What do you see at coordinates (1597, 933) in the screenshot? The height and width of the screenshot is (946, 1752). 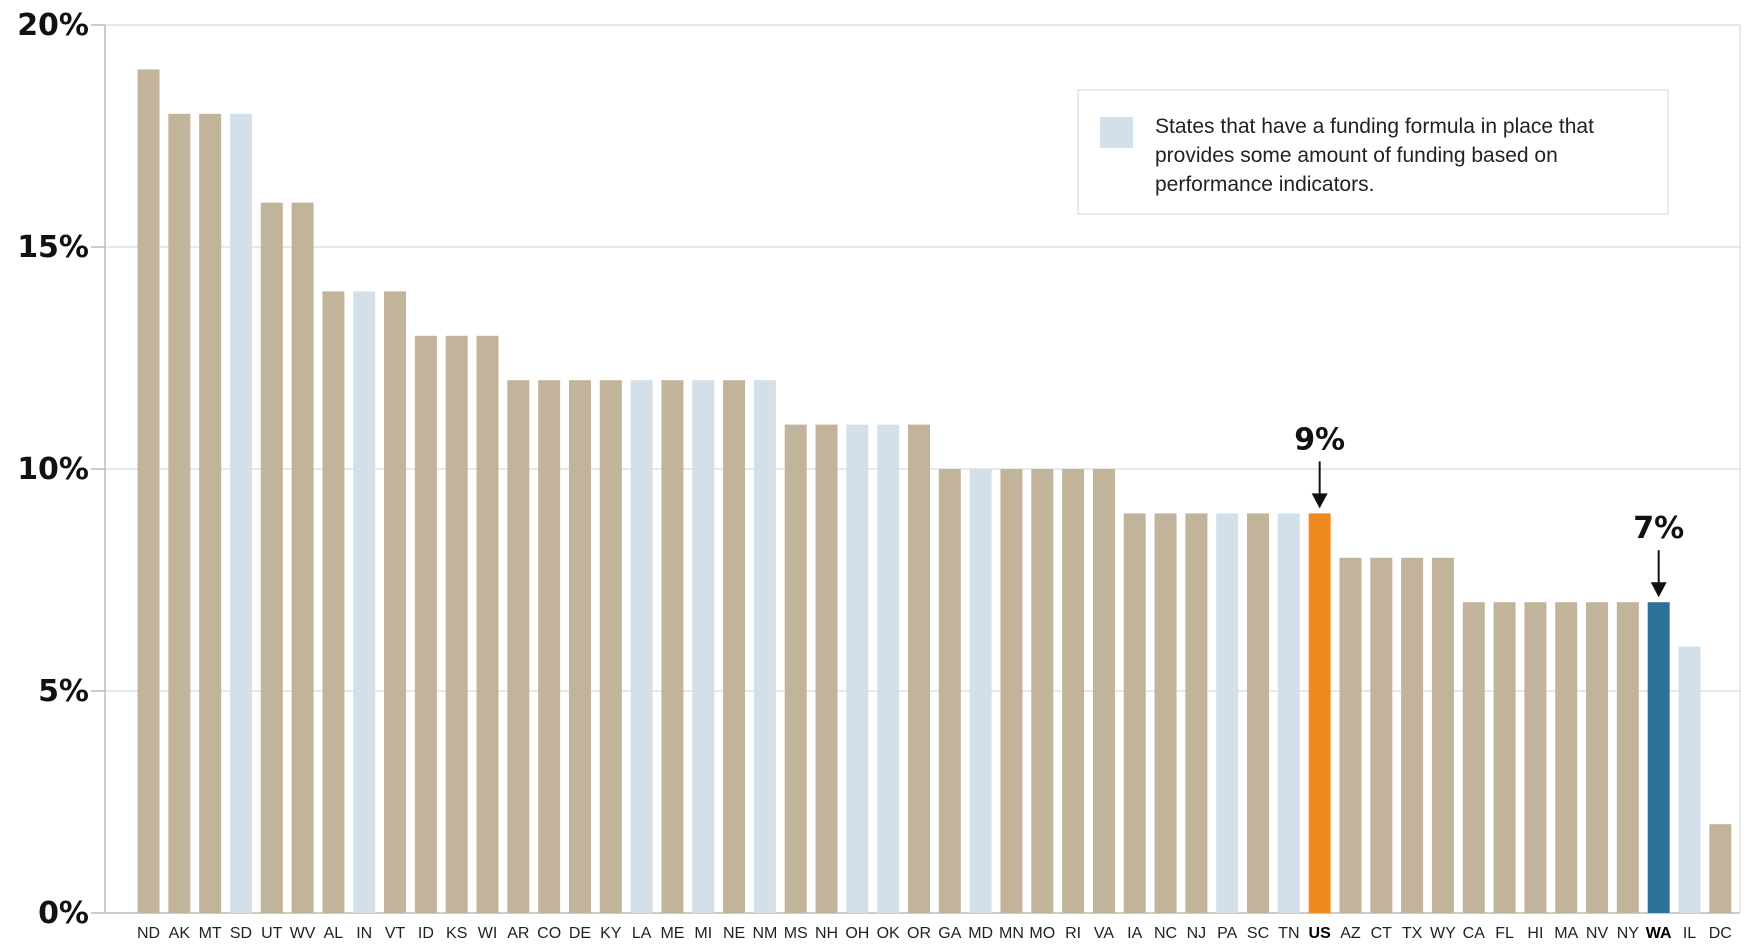 I see `x-tick-label: NV` at bounding box center [1597, 933].